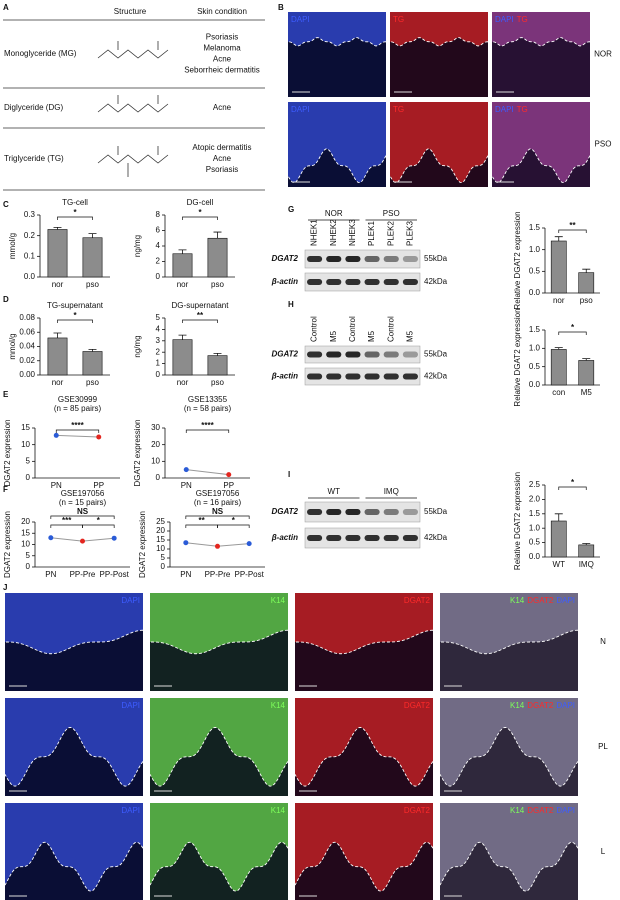 This screenshot has height=900, width=620. What do you see at coordinates (398, 109) in the screenshot?
I see `channel-name: TG` at bounding box center [398, 109].